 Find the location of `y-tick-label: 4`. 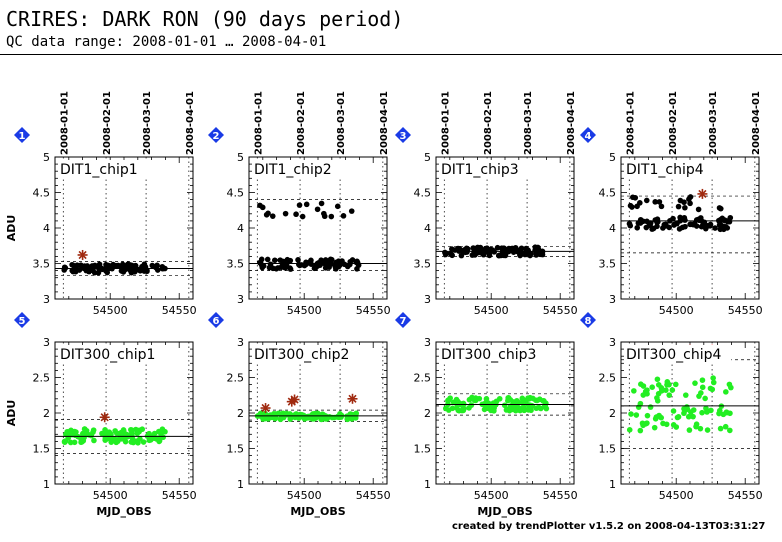

y-tick-label: 4 is located at coordinates (240, 228).